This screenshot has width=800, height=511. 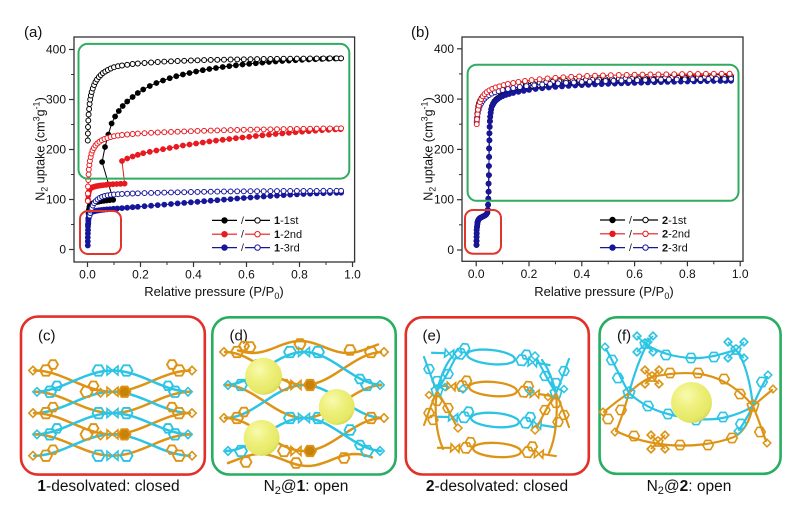 I want to click on svg-text: N2@2: open, so click(x=689, y=487).